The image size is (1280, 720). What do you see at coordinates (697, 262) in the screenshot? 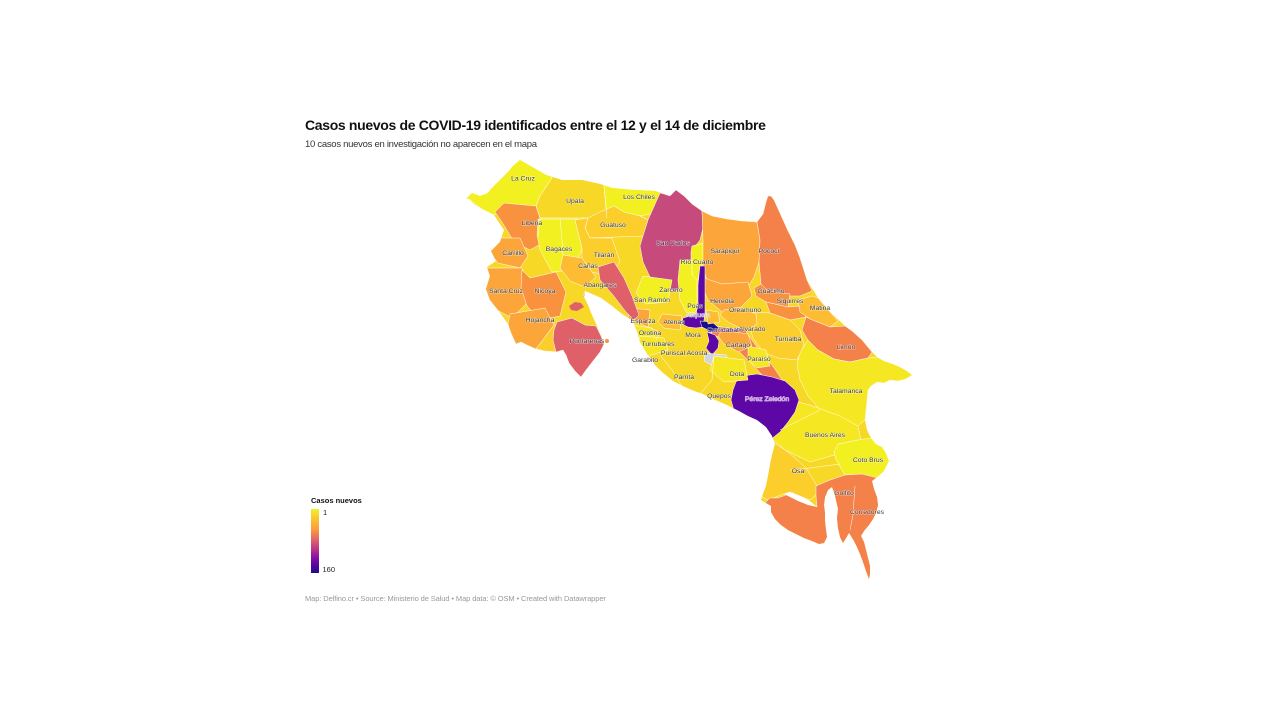
I see `svg-text: Río Cuarto` at bounding box center [697, 262].